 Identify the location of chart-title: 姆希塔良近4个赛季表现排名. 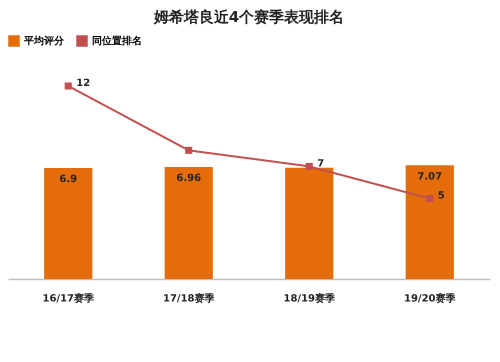
(248, 17).